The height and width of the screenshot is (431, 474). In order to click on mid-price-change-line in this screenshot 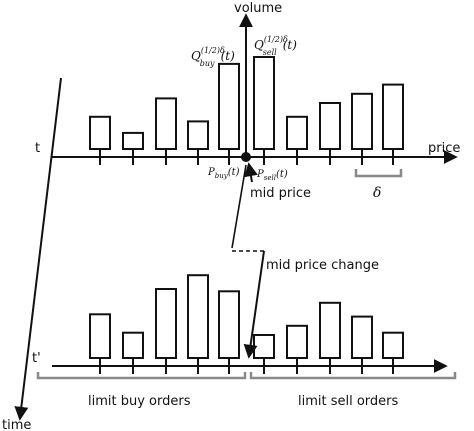, I will do `click(239, 206)`.